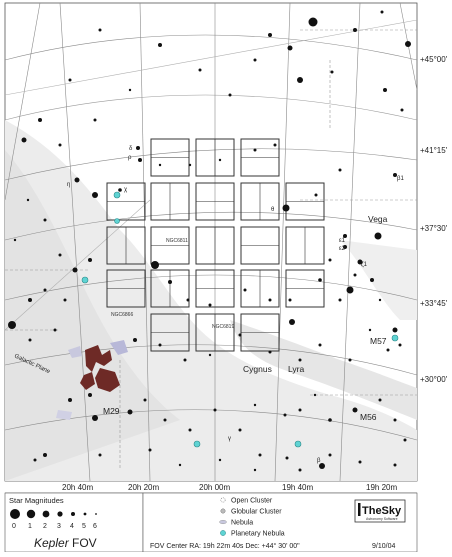  I want to click on logo-text: TheSky, so click(382, 511).